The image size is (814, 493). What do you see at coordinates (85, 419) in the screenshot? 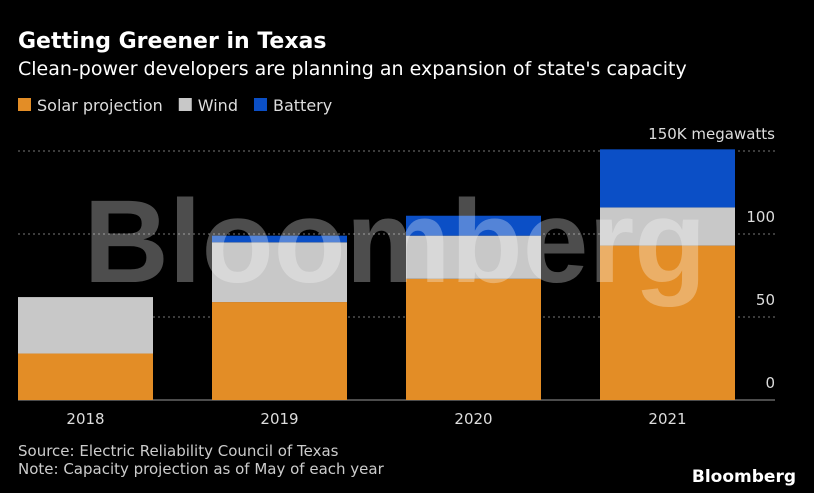
I see `x-tick-label: 2018` at bounding box center [85, 419].